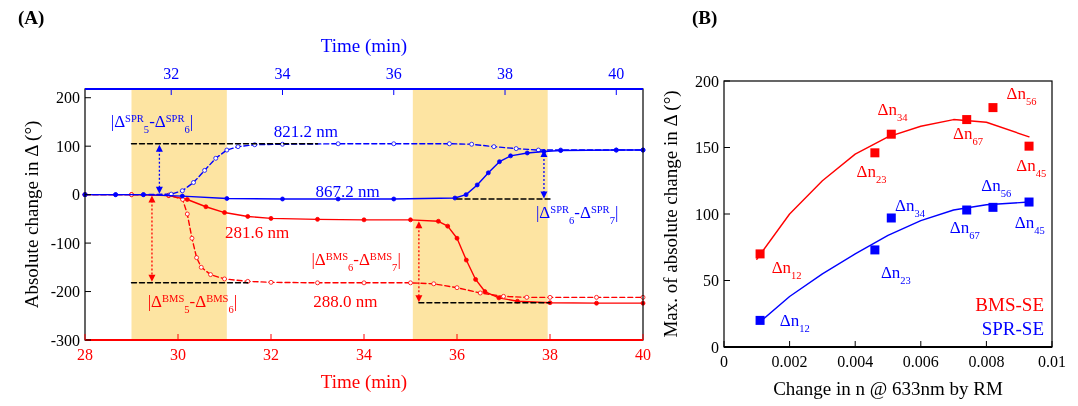 The width and height of the screenshot is (1078, 406). I want to click on x-axis-title: Time (min), so click(364, 382).